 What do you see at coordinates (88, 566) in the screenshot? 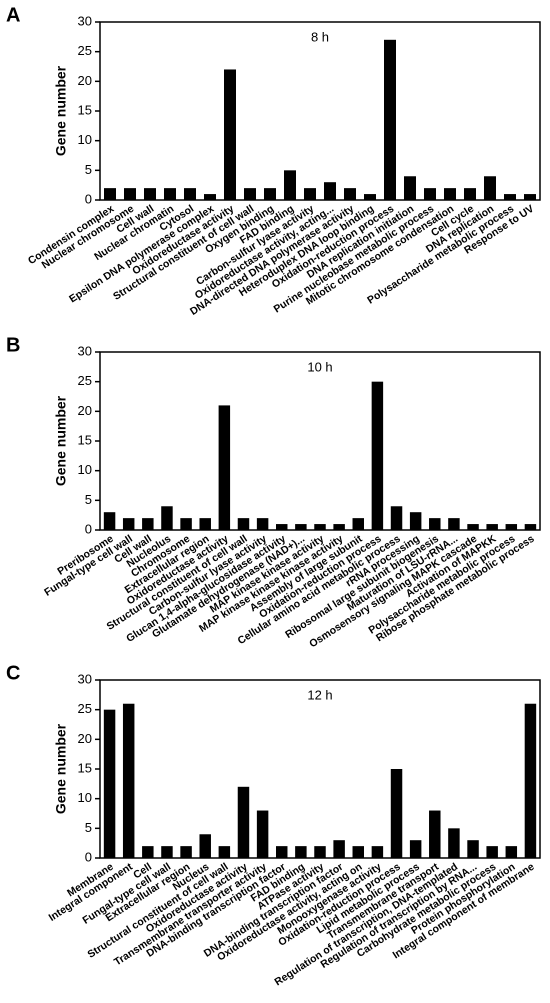
I see `x-tick-label: Fungal-type cell wall` at bounding box center [88, 566].